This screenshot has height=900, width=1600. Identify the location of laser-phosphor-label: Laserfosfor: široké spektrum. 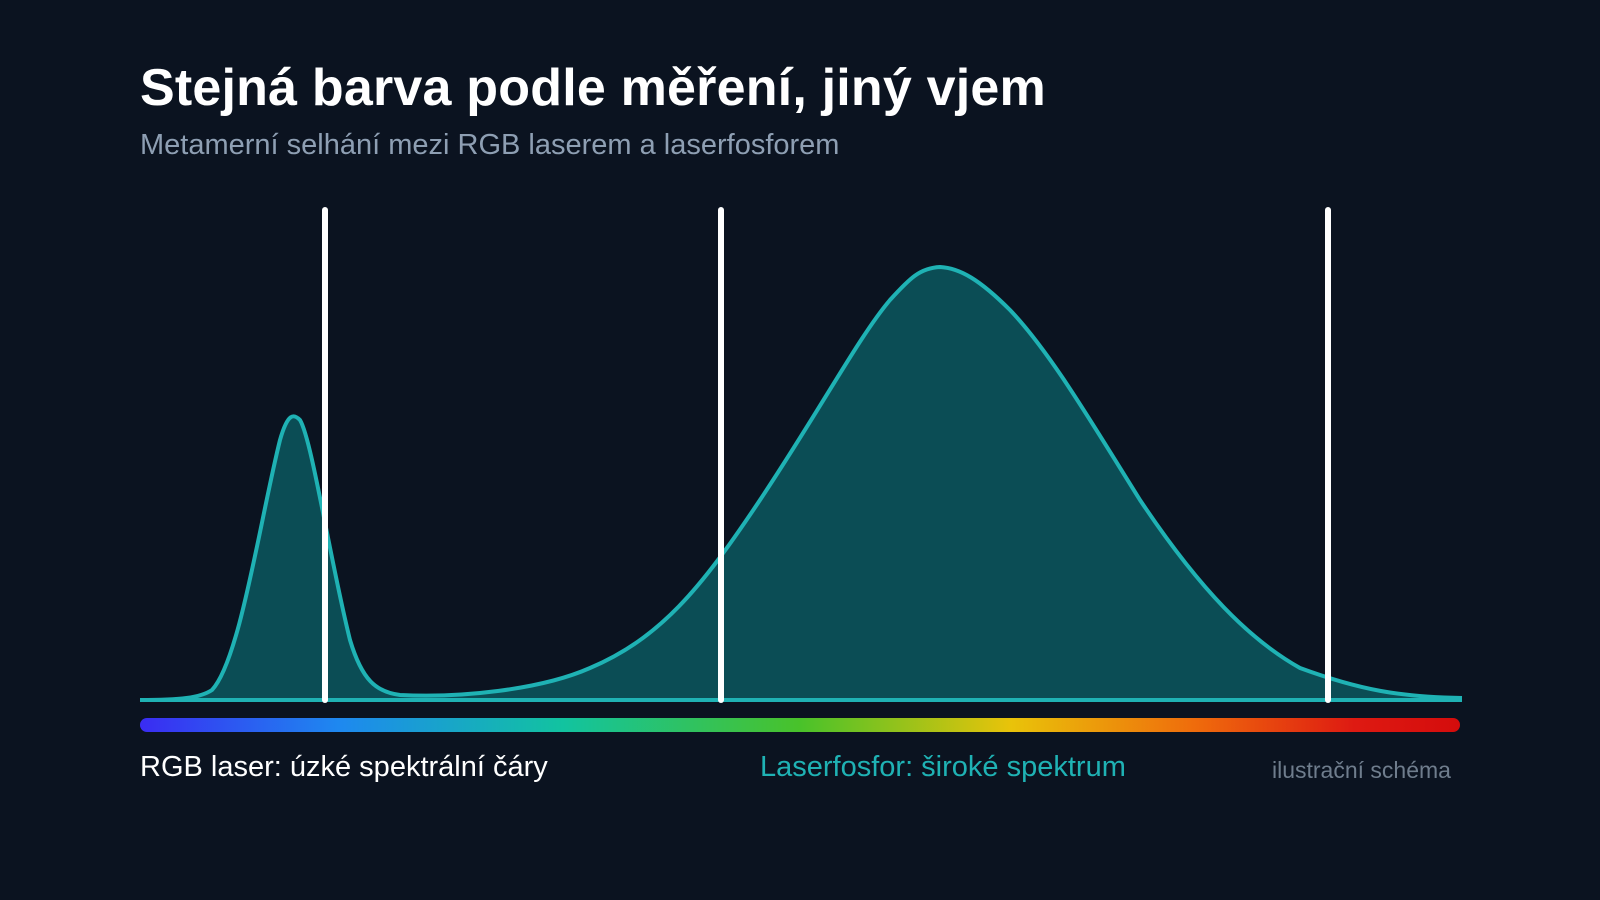
(943, 767).